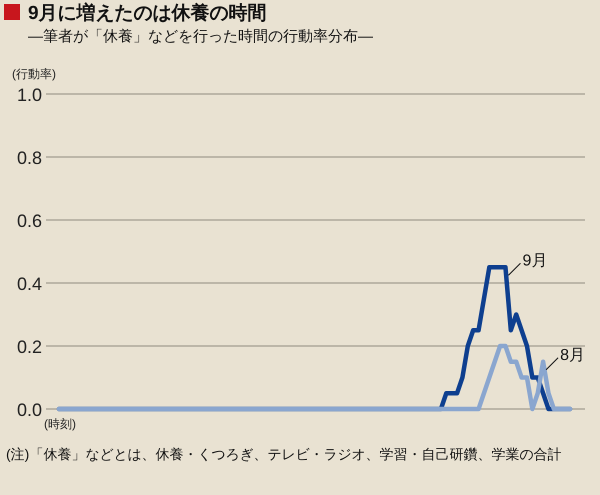  I want to click on y-tick-label: 0.8, so click(29, 158).